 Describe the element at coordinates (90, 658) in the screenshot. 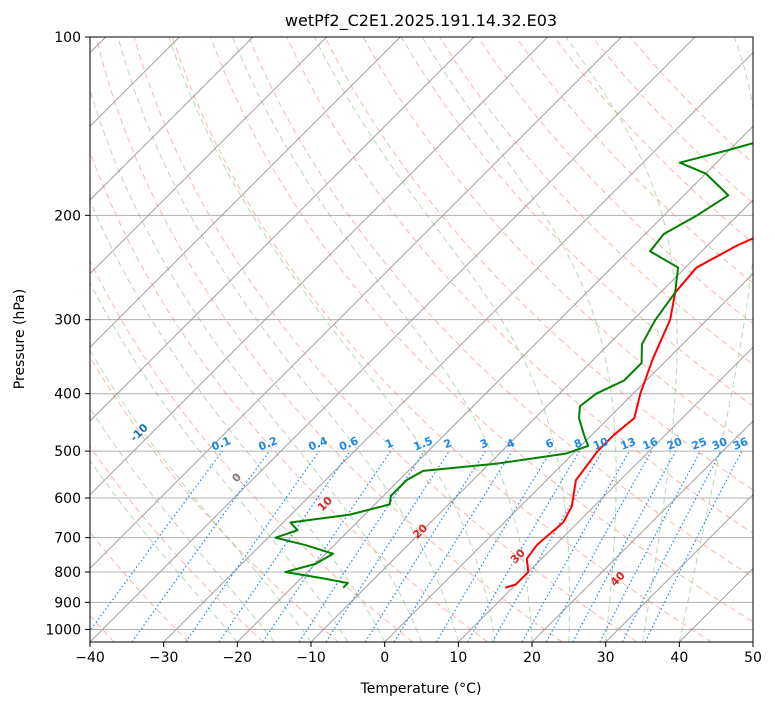

I see `x-tick-label: −40` at that location.